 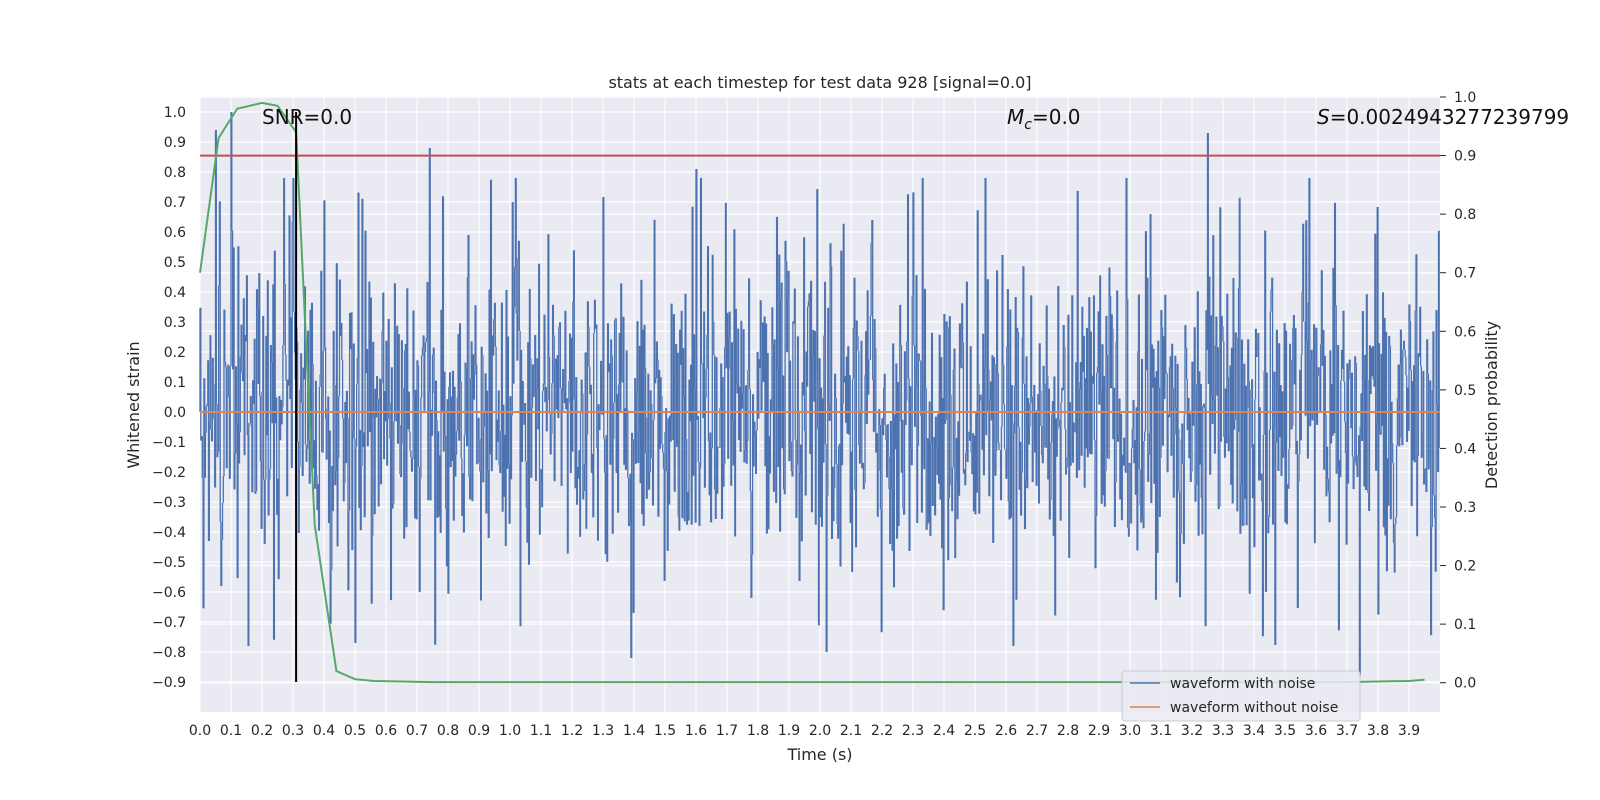 What do you see at coordinates (727, 731) in the screenshot?
I see `x-tick-label: 1.7` at bounding box center [727, 731].